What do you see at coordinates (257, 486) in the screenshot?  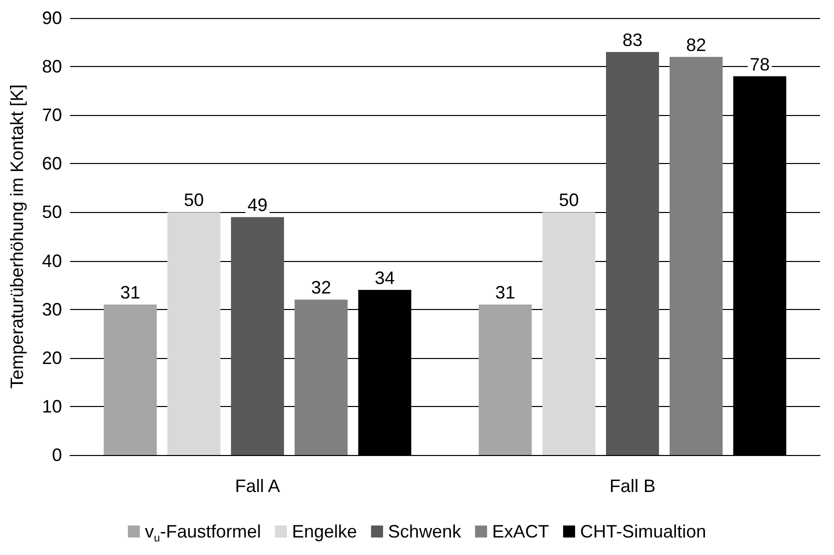 I see `x-tick-label: Fall A` at bounding box center [257, 486].